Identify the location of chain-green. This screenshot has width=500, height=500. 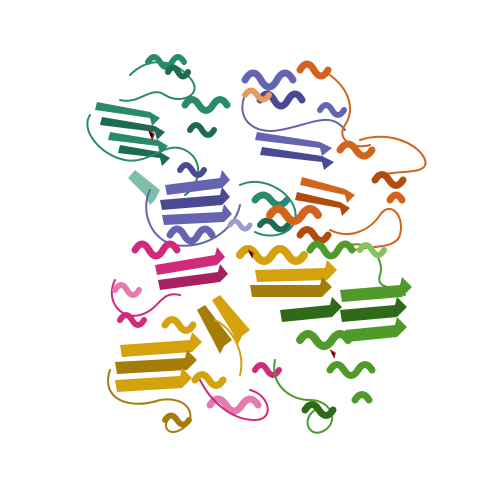
(342, 337).